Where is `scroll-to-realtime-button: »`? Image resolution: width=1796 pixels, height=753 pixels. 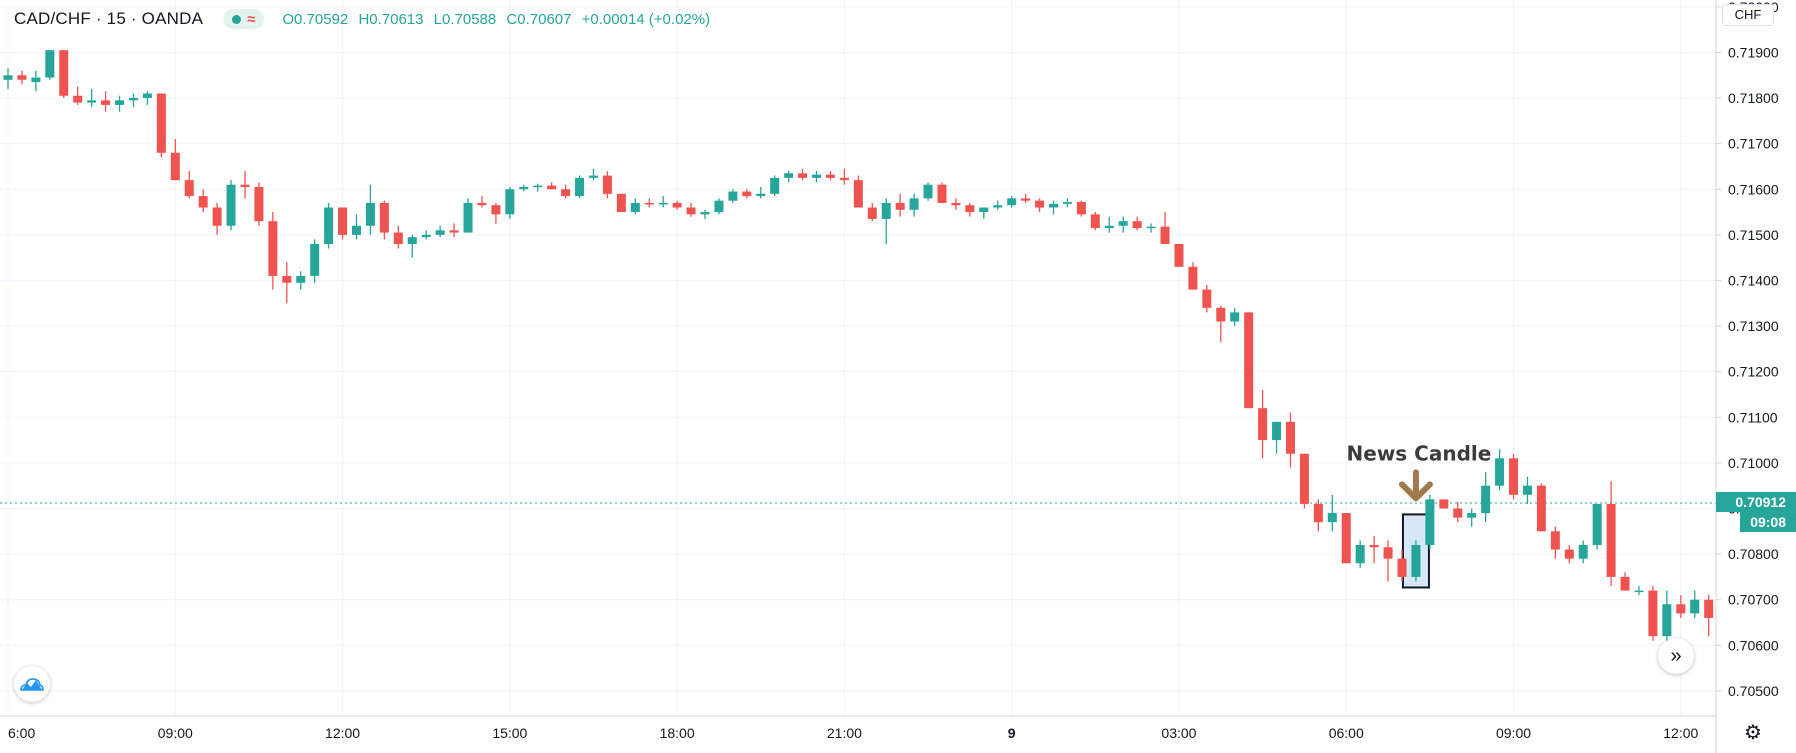 scroll-to-realtime-button: » is located at coordinates (1676, 656).